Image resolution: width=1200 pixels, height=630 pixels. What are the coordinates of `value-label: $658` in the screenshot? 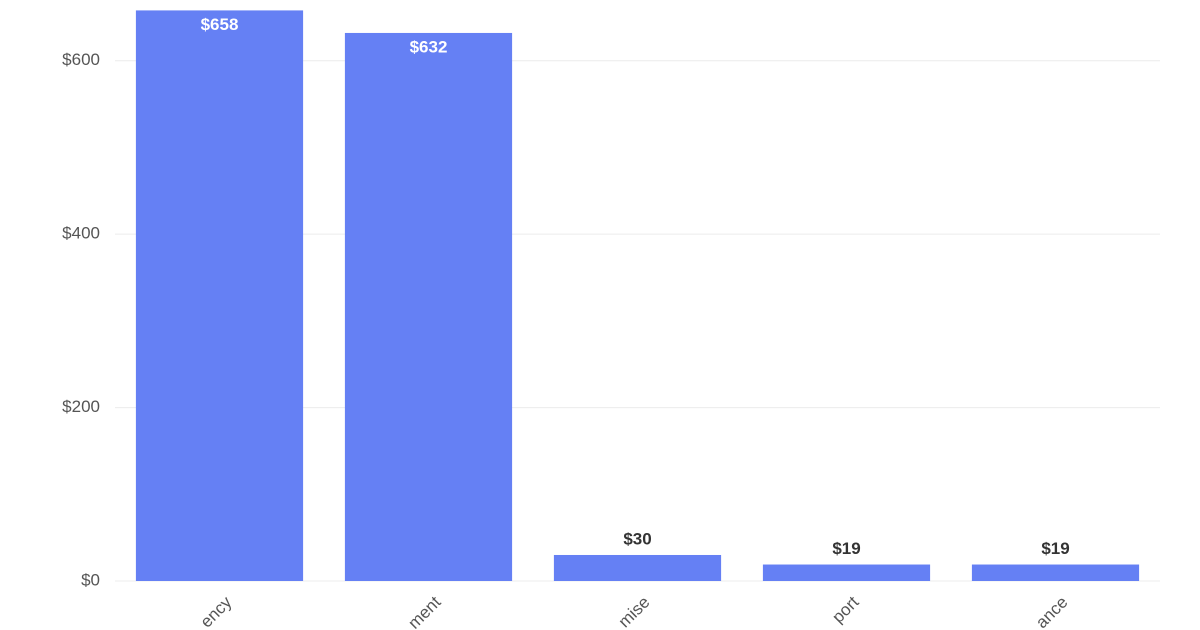 It's located at (220, 24).